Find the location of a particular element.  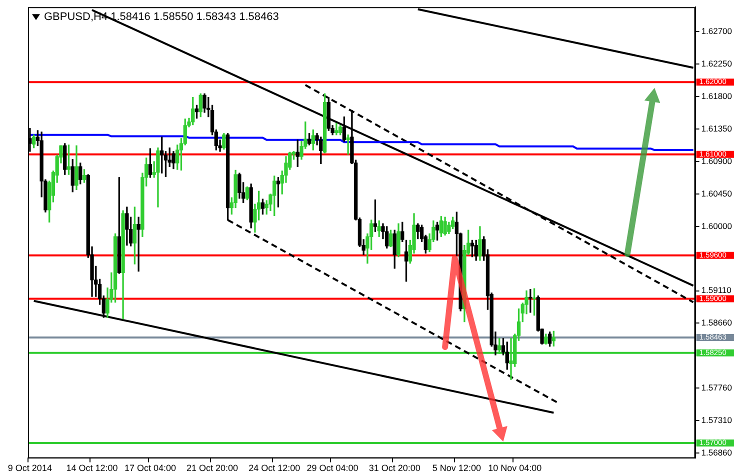

x-tick-label: 29 Oct 04:00 is located at coordinates (332, 468).